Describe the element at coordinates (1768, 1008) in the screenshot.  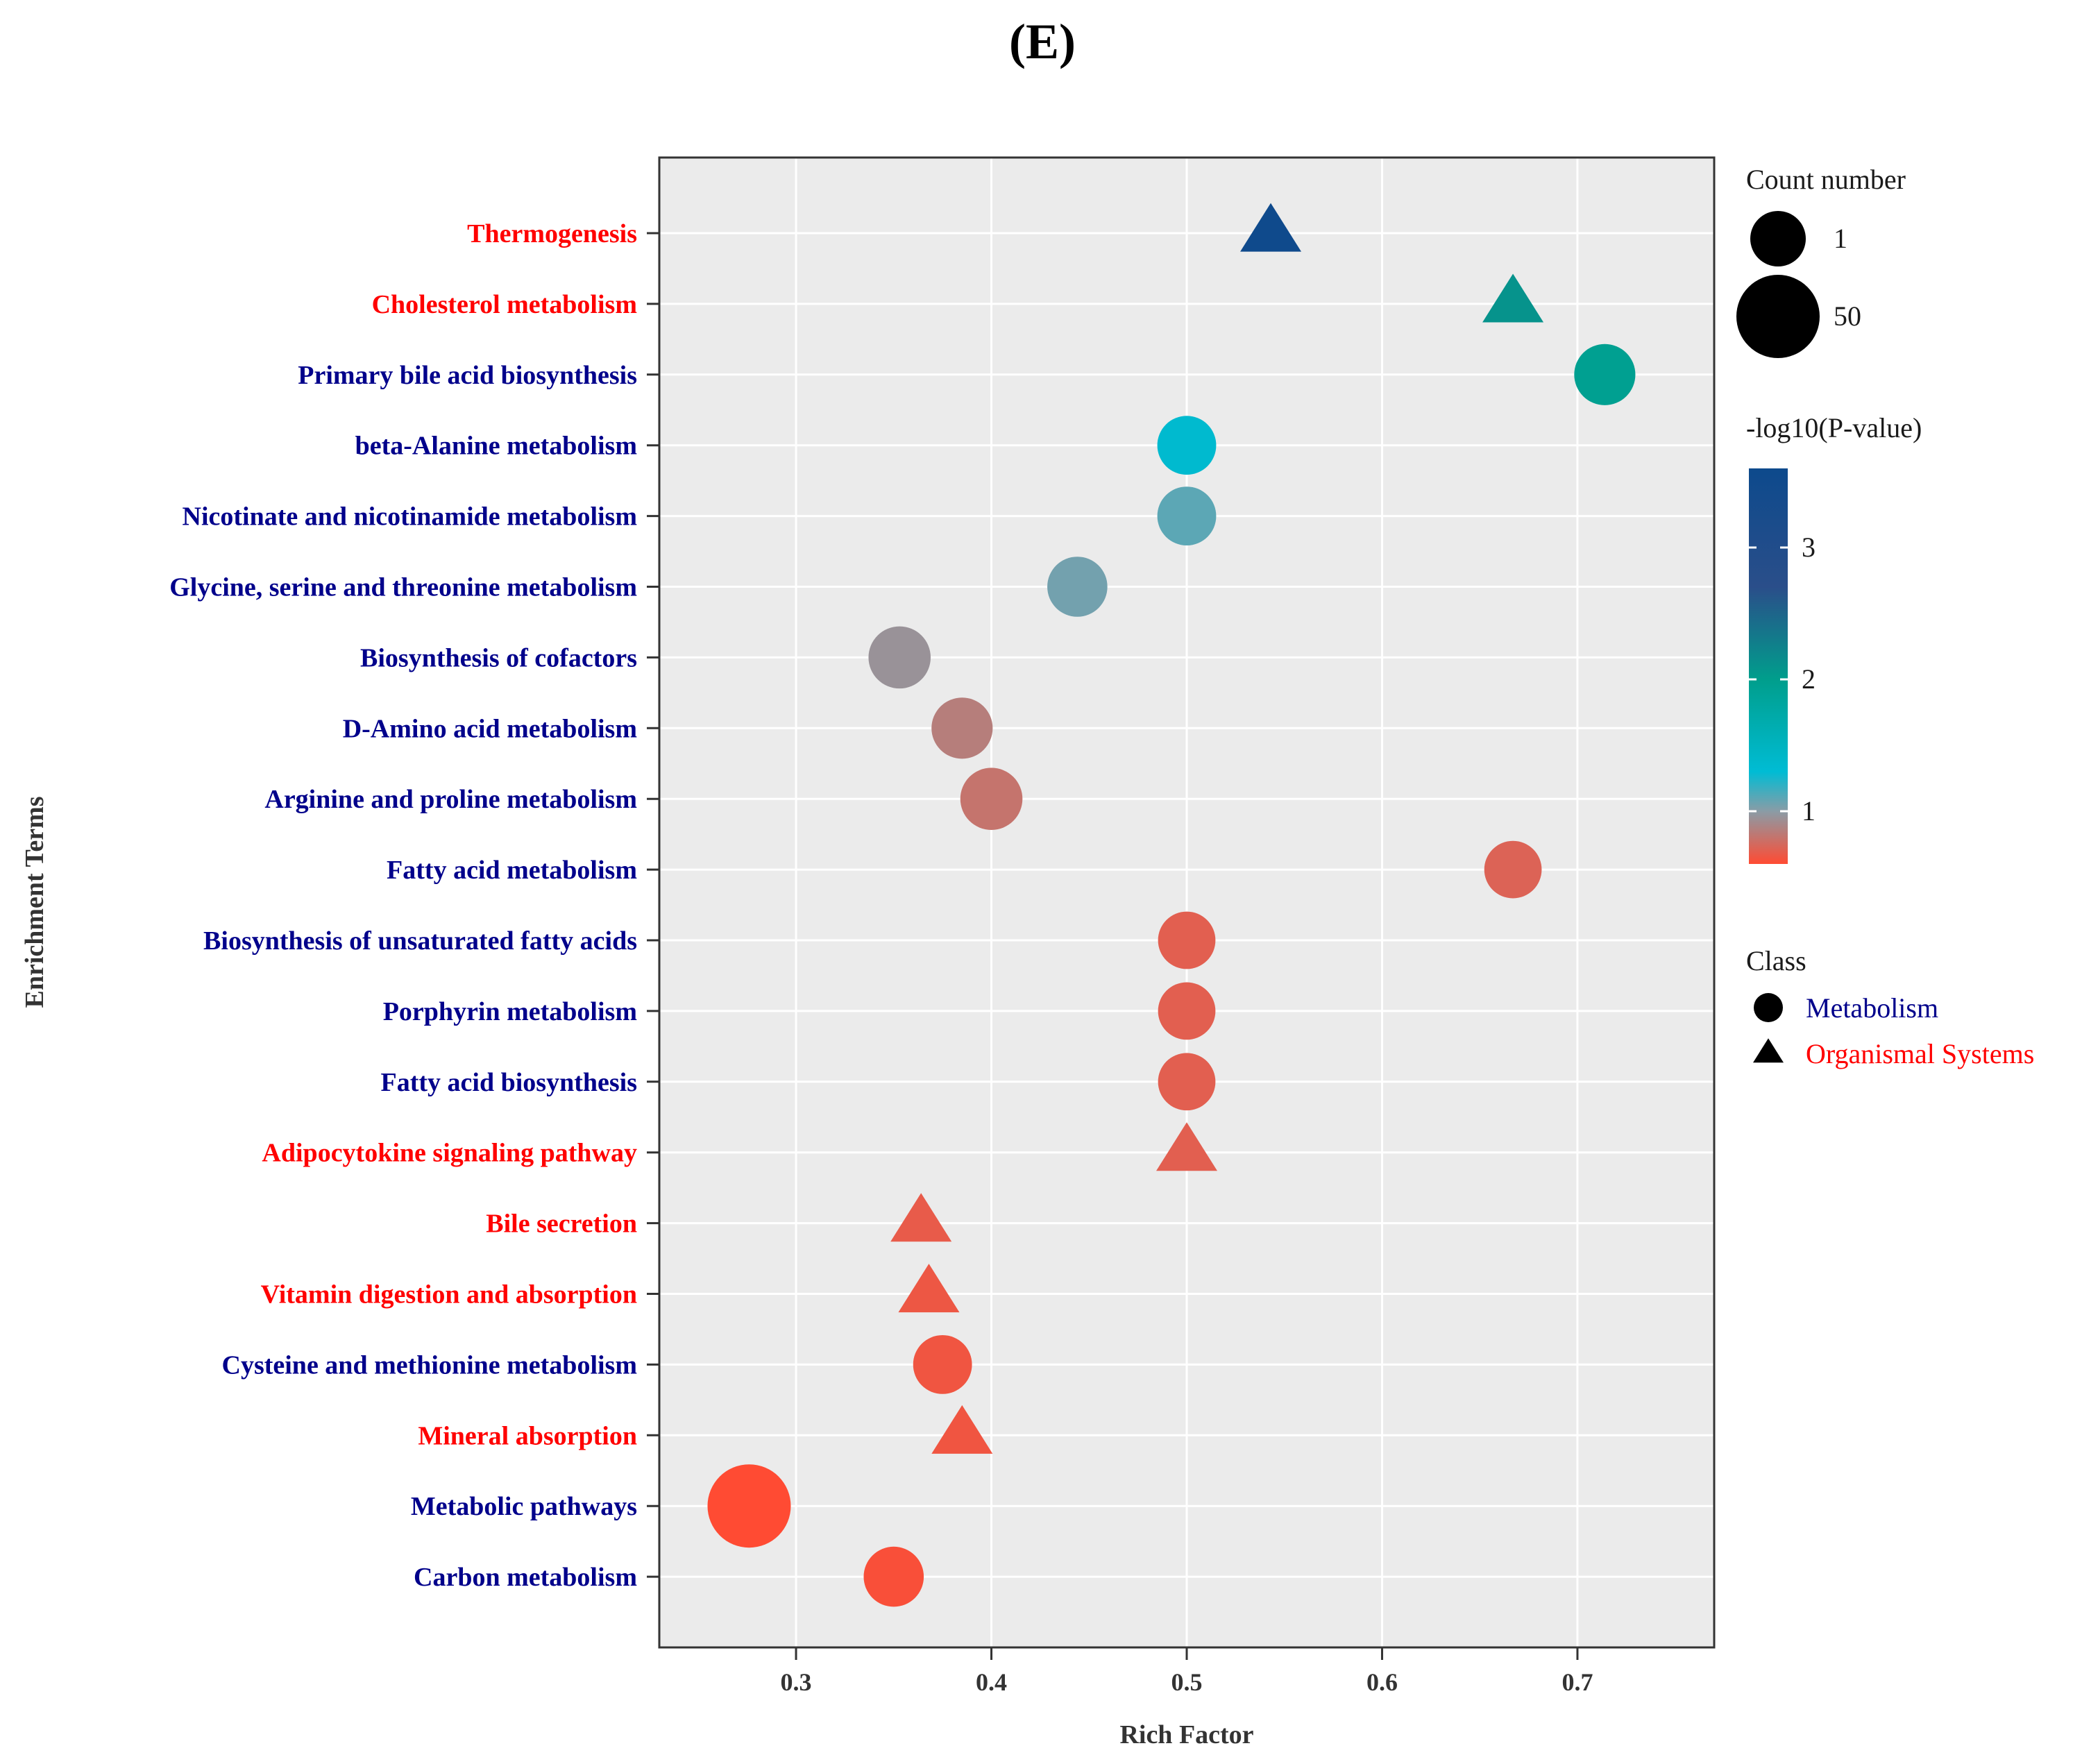
I see `class-legend-circle` at that location.